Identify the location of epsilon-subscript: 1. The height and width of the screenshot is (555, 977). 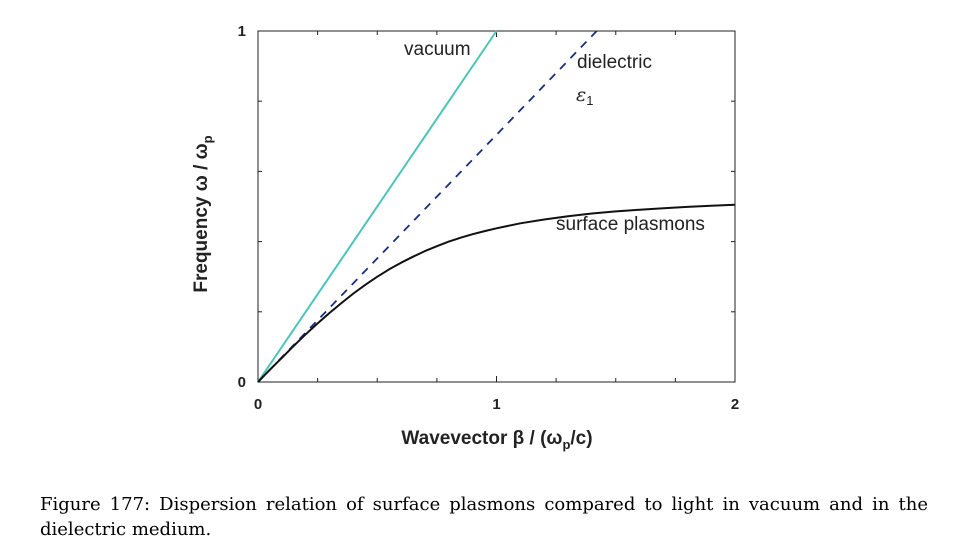
(589, 100).